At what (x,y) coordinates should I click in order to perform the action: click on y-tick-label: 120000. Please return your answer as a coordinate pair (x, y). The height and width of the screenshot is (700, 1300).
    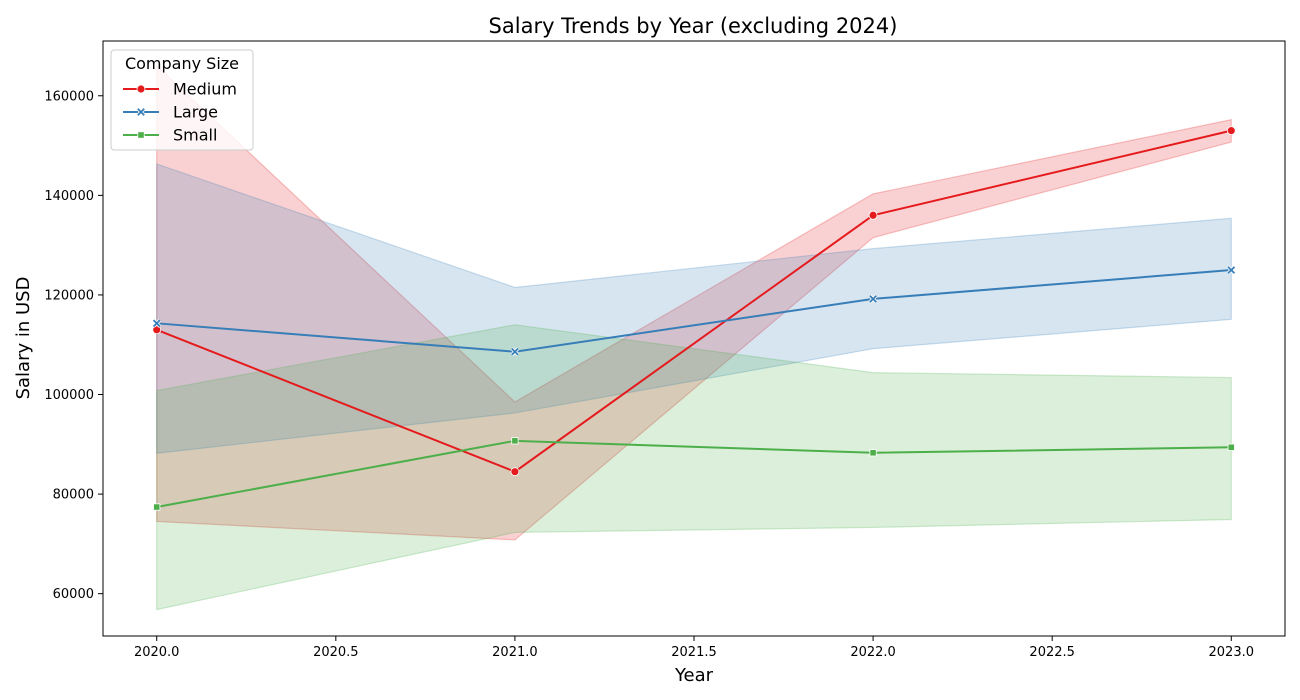
    Looking at the image, I should click on (69, 295).